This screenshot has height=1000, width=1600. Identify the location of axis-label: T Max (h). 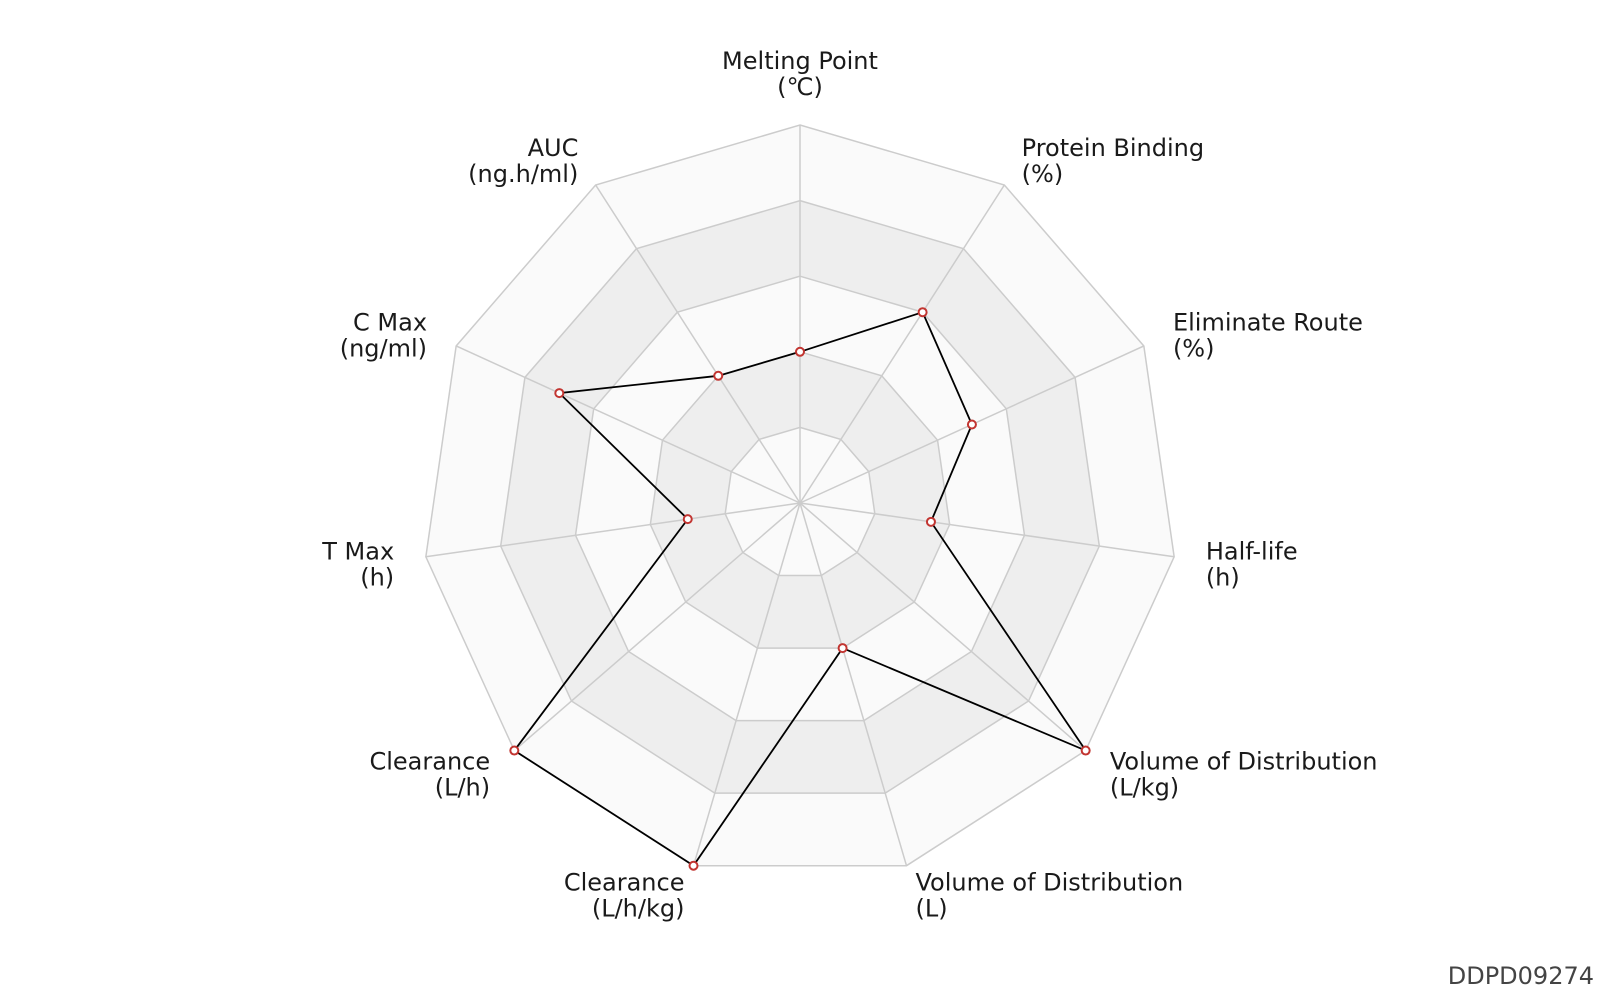
(357, 564).